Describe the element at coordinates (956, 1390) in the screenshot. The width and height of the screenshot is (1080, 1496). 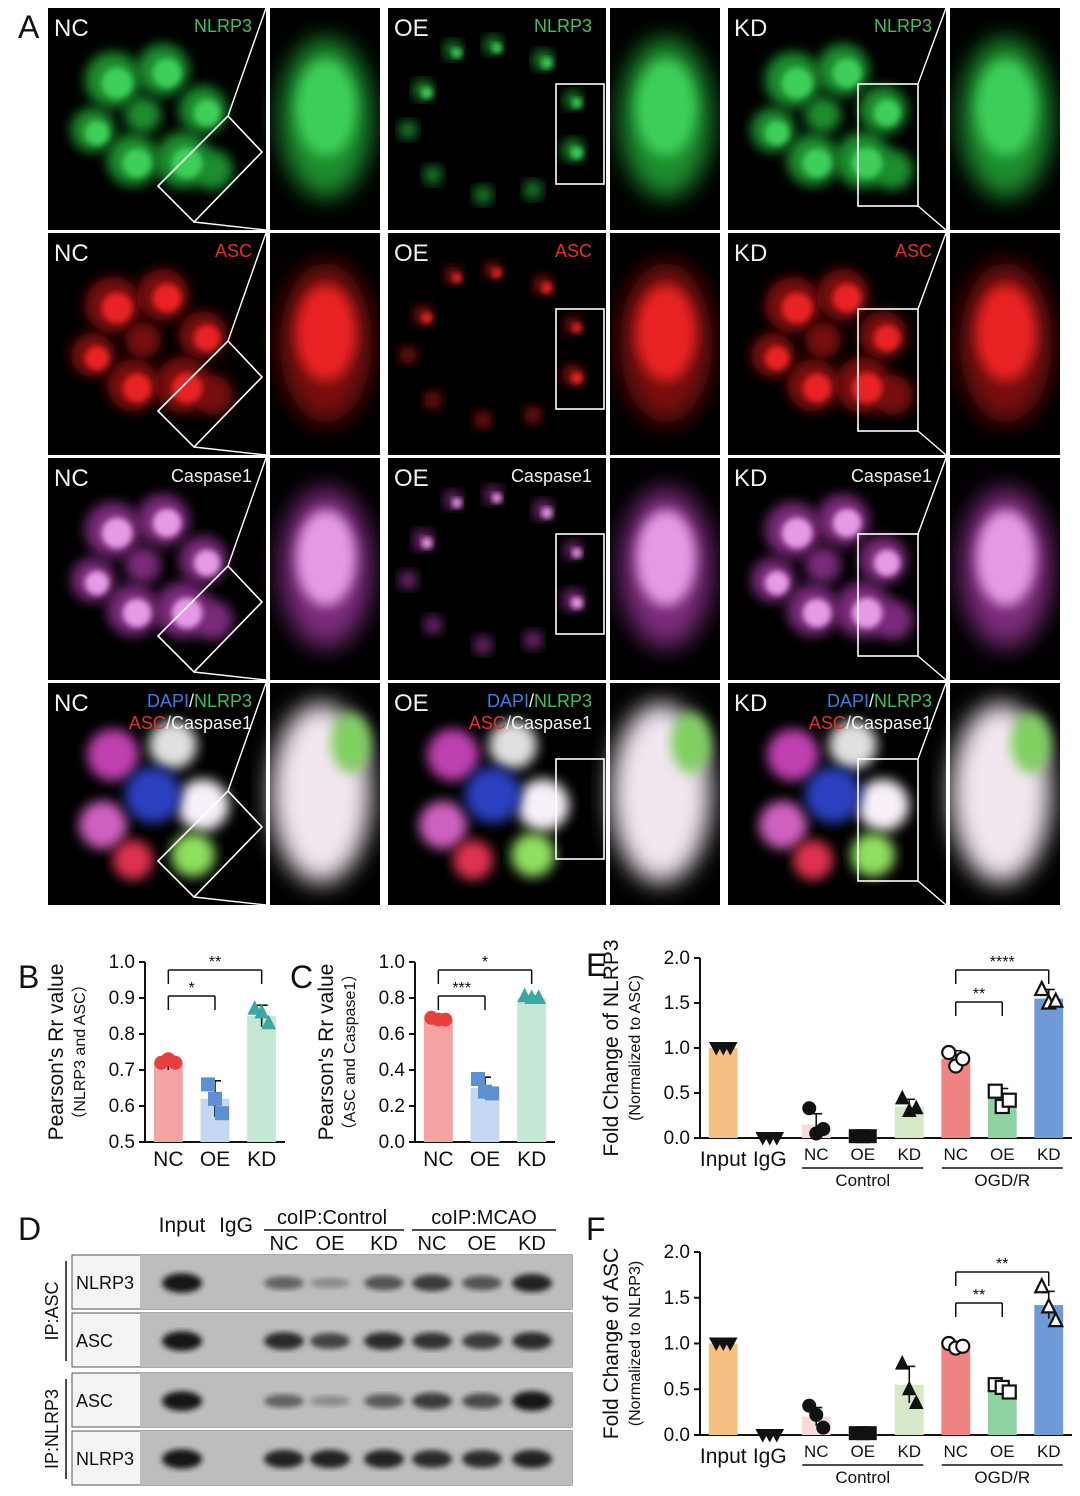
I see `bar` at that location.